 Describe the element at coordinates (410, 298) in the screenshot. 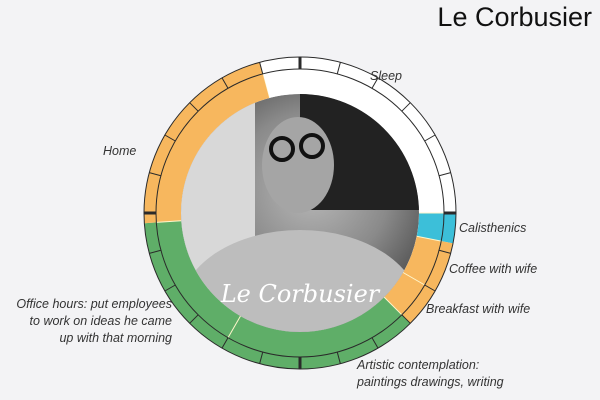

I see `segment-breakfast` at that location.